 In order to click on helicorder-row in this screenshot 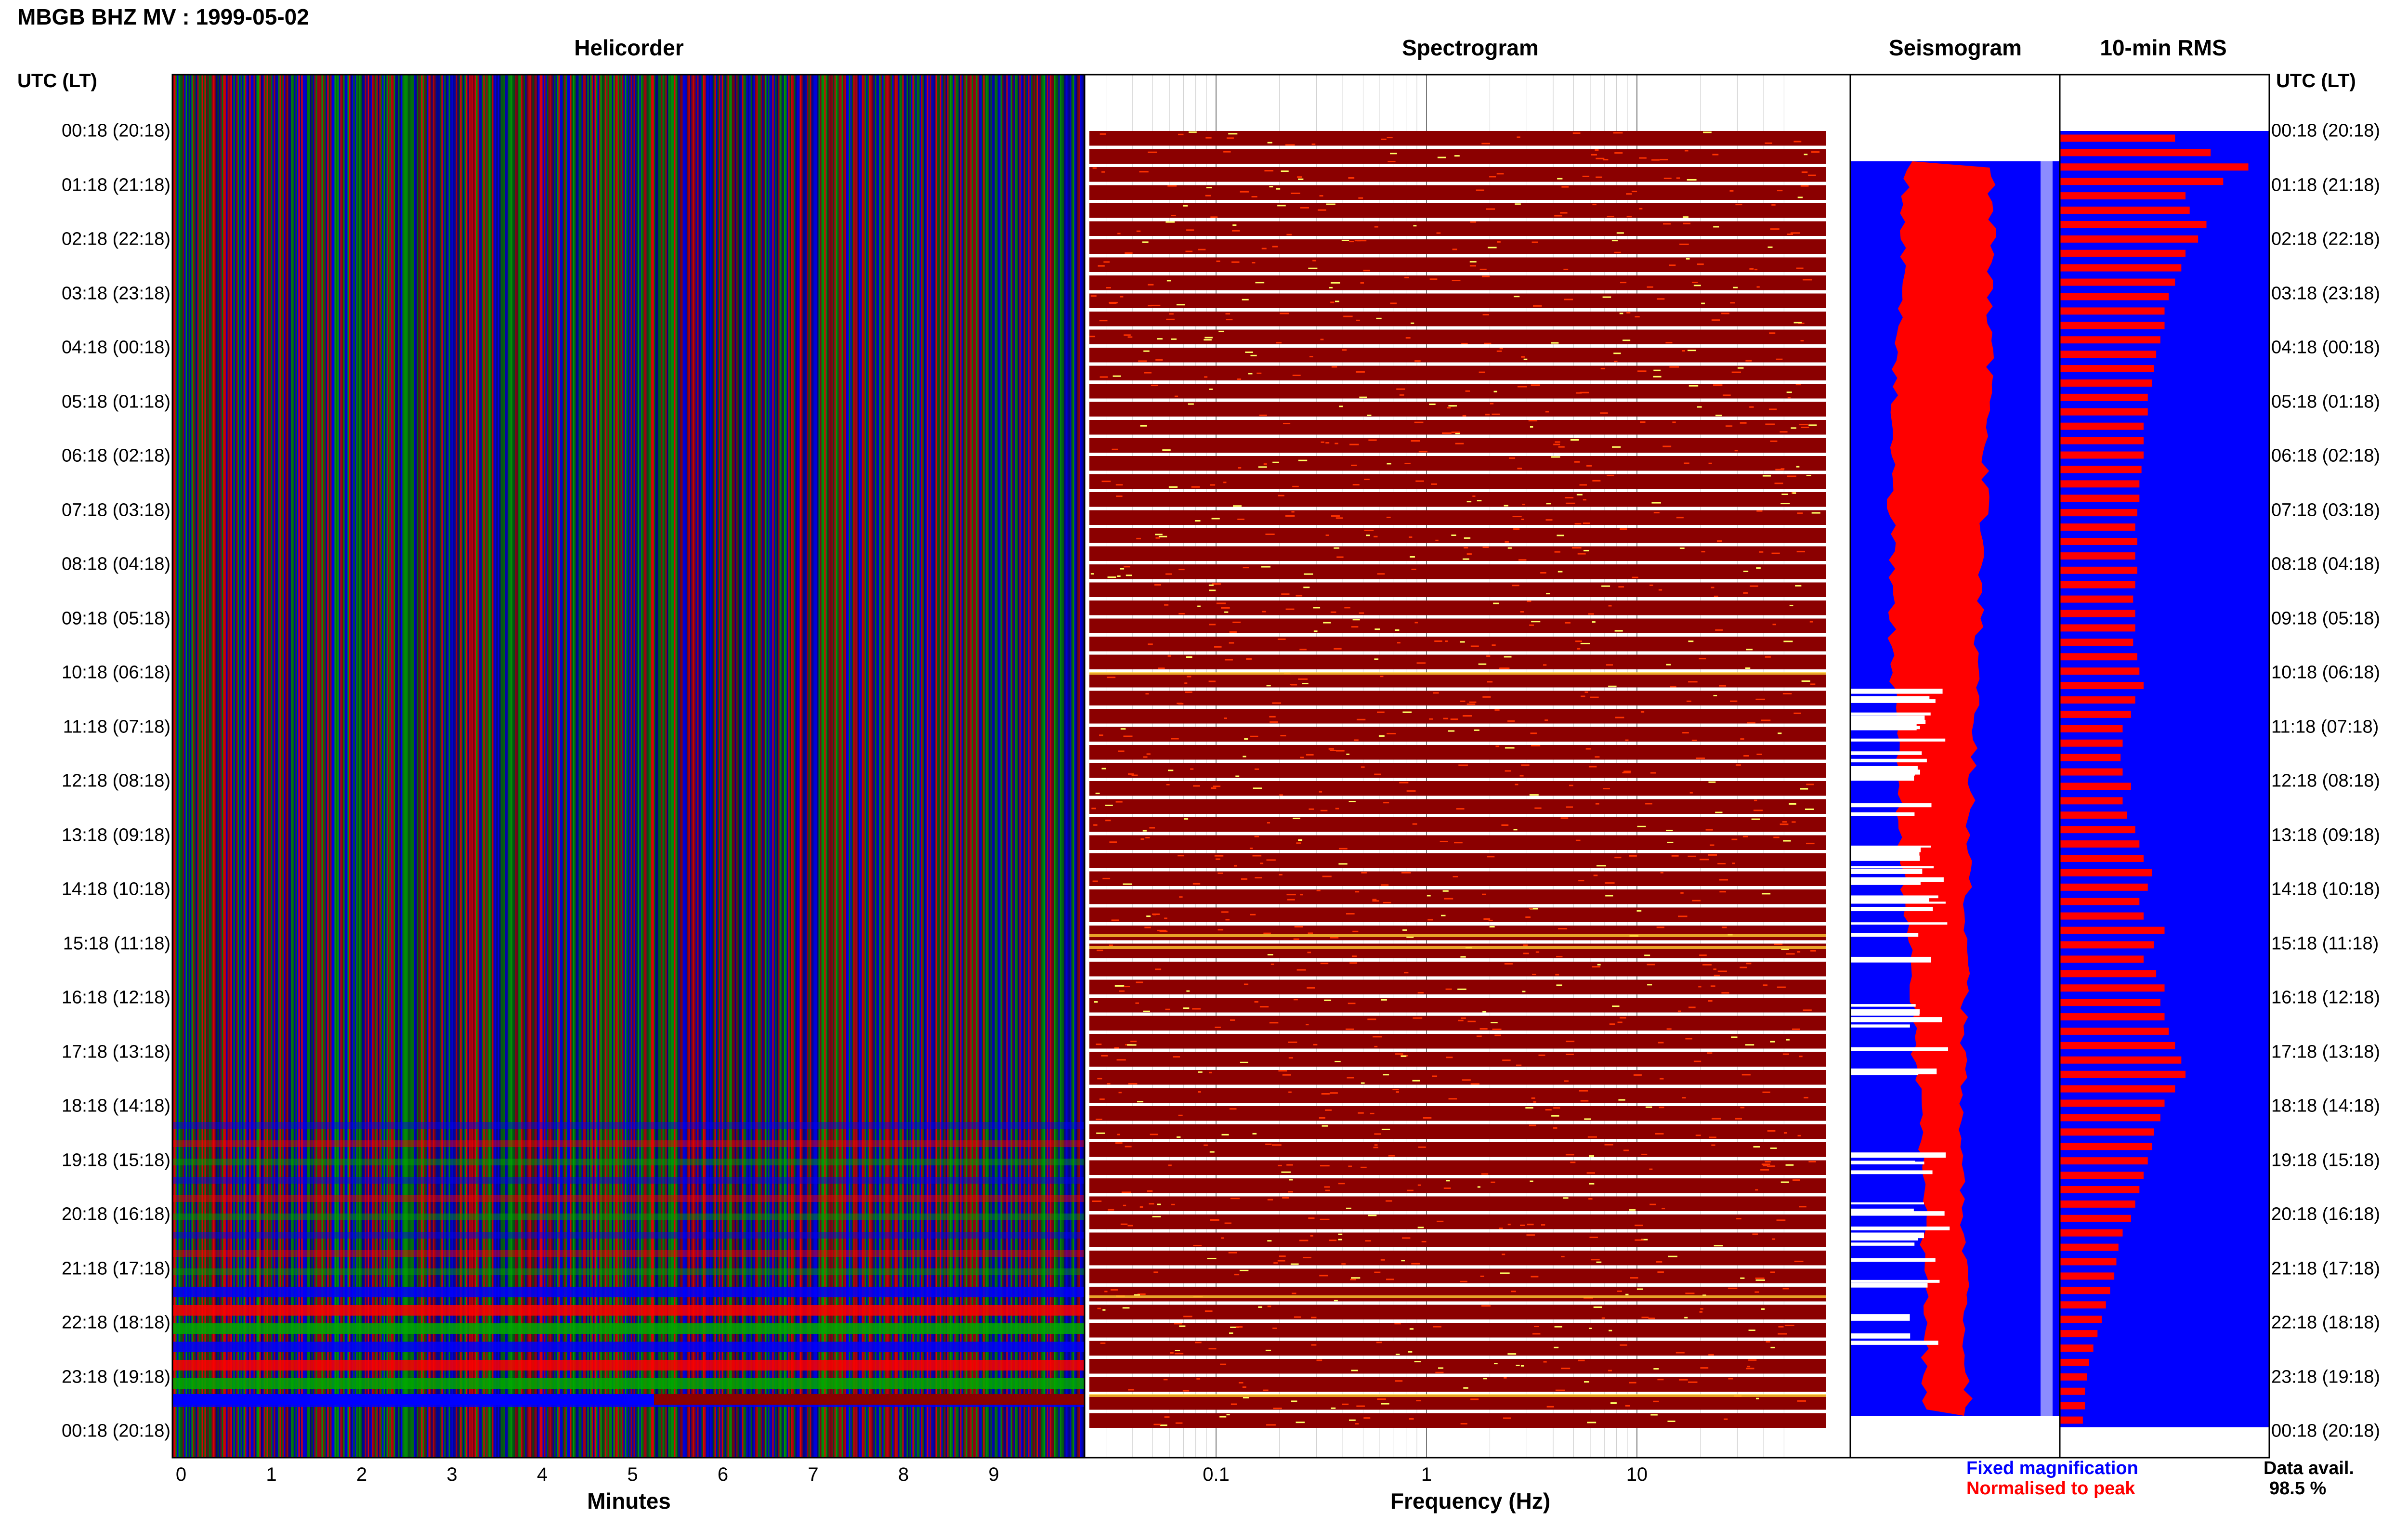, I will do `click(628, 1143)`.